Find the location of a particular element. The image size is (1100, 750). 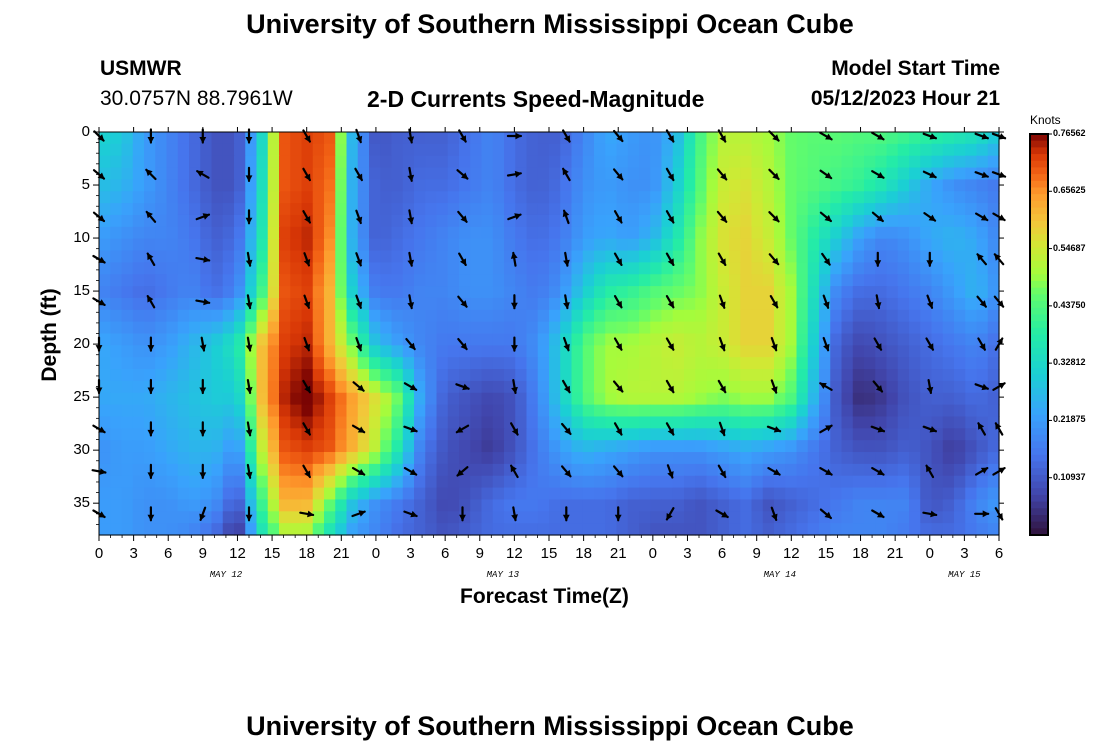

y-tick-label: 0 is located at coordinates (85, 131).